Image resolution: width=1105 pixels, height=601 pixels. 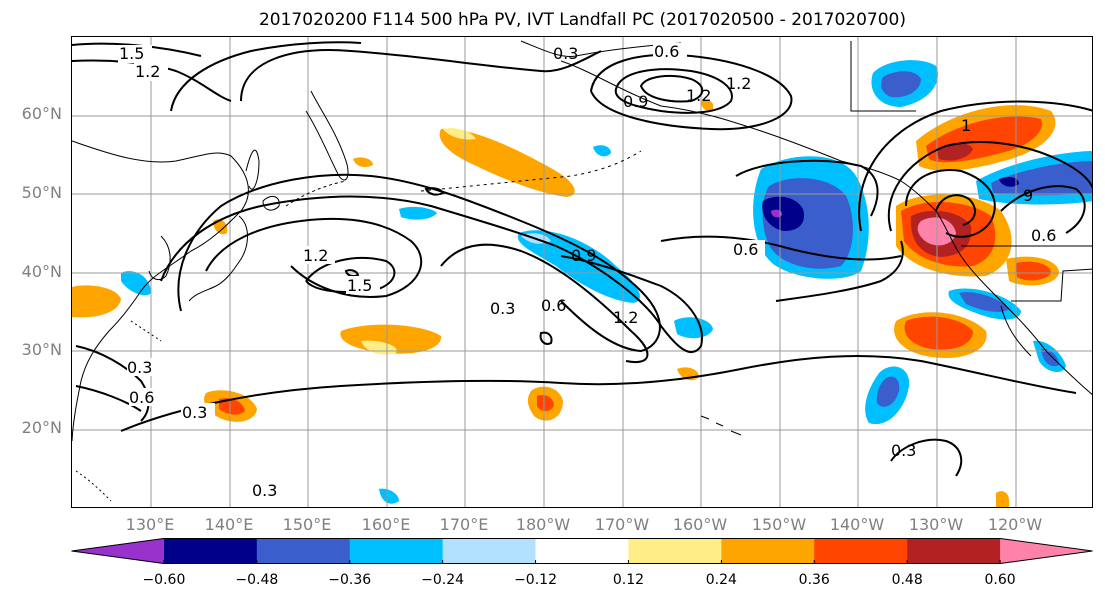 What do you see at coordinates (1033, 271) in the screenshot?
I see `pos-blob-calif-inner` at bounding box center [1033, 271].